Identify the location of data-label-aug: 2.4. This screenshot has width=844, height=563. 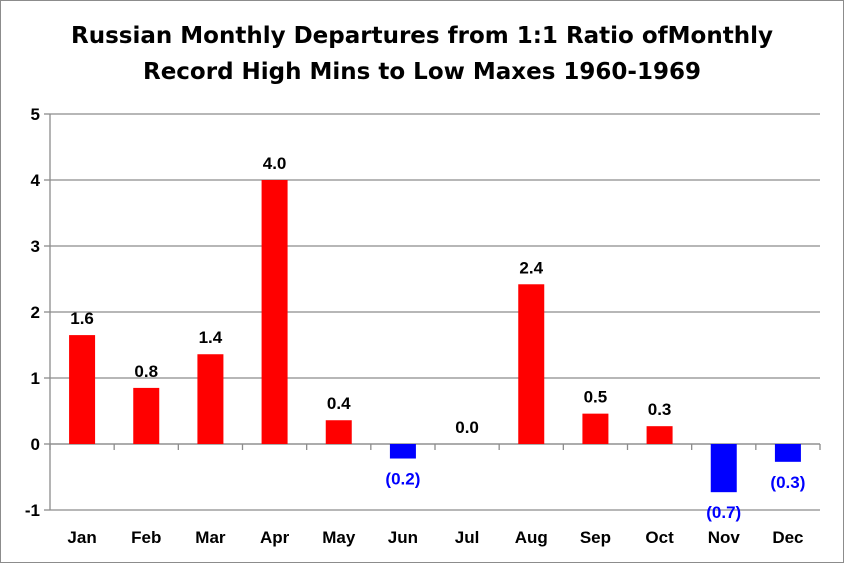
(531, 267).